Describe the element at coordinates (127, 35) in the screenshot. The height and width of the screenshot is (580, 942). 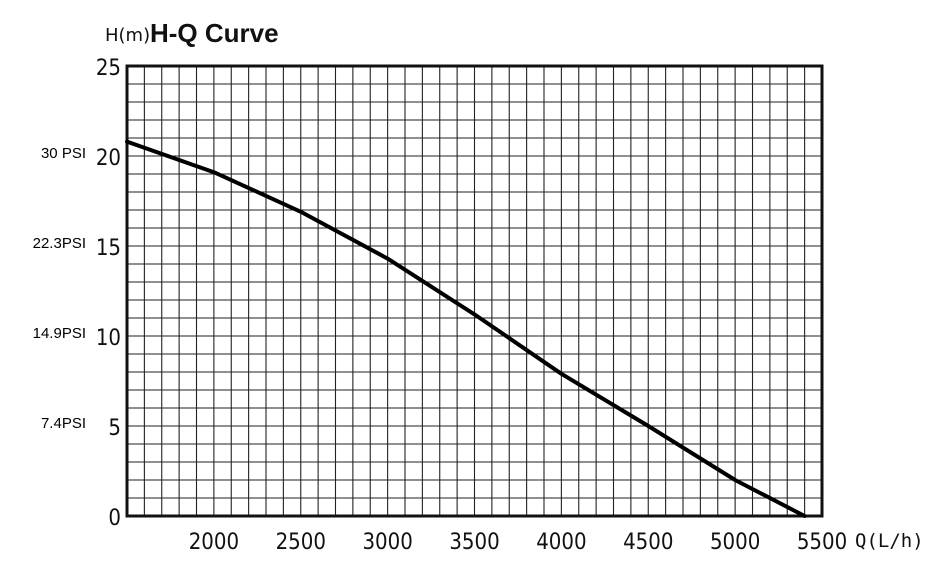
I see `y-axis-label: H(m)` at that location.